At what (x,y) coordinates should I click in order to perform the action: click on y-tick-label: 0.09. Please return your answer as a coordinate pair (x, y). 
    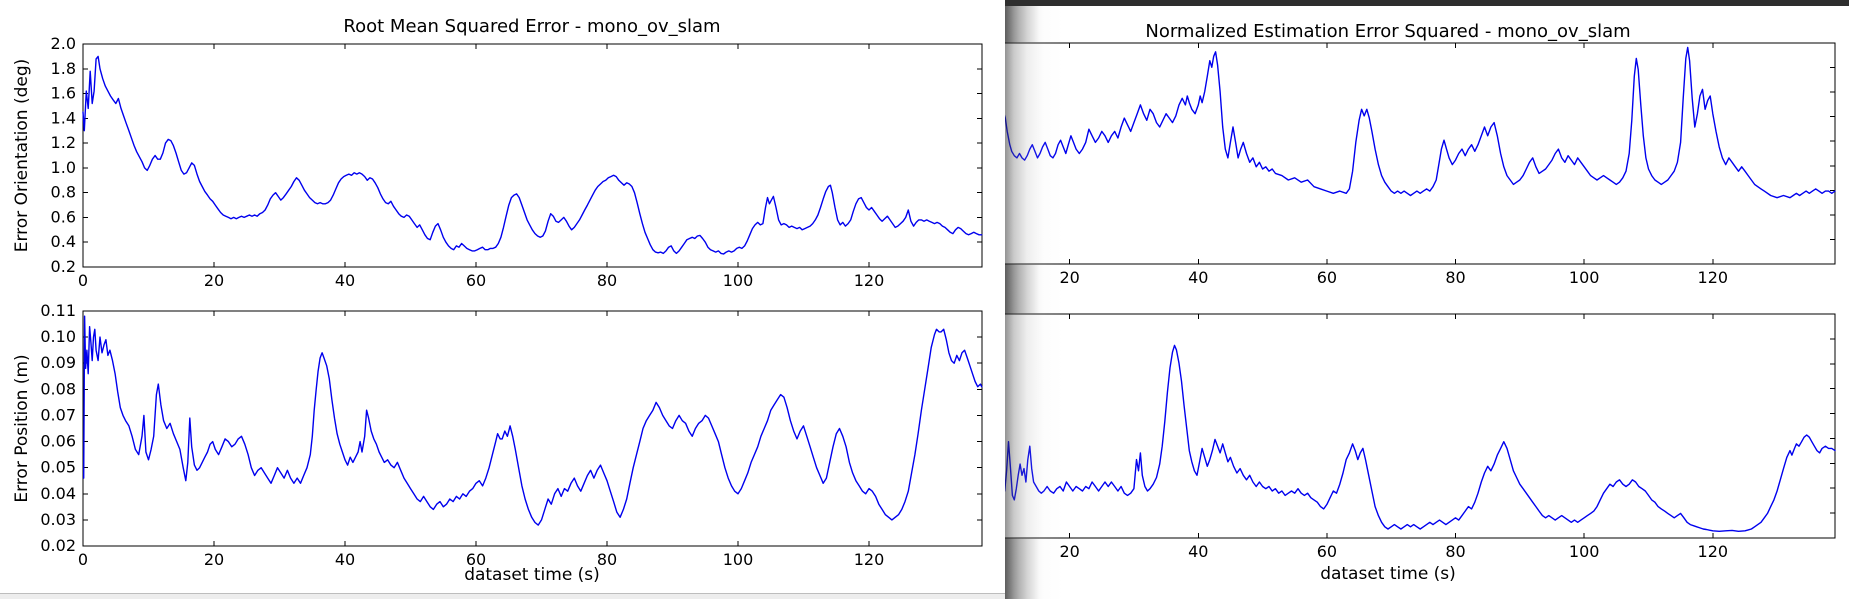
    Looking at the image, I should click on (58, 362).